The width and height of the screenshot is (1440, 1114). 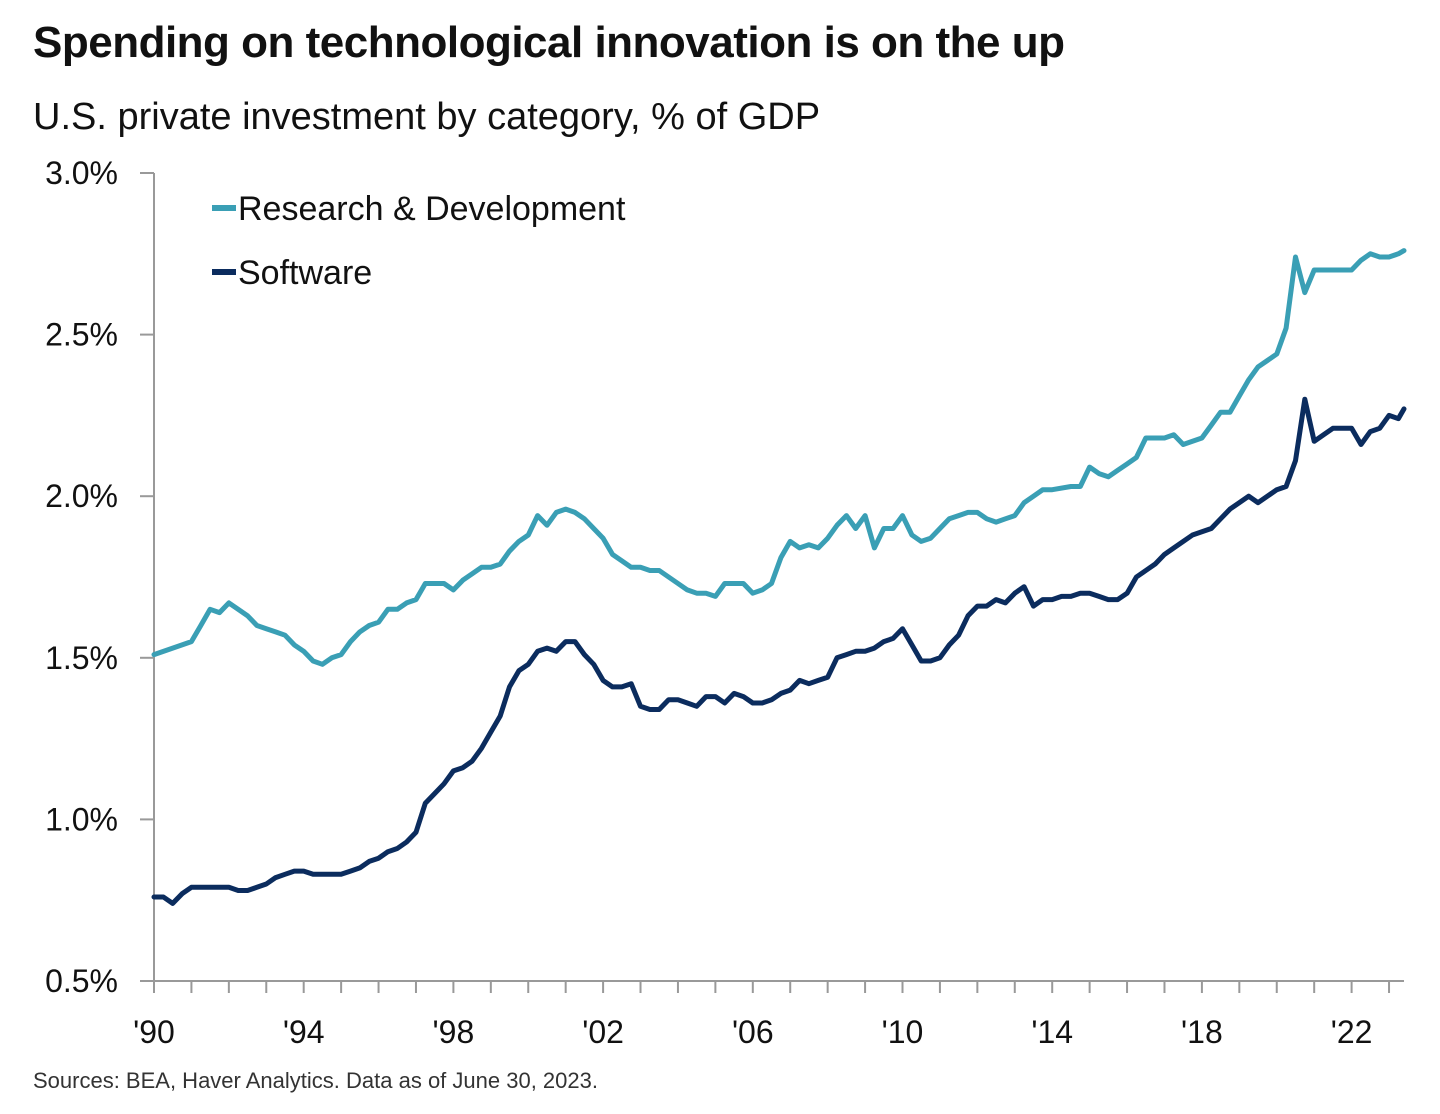 What do you see at coordinates (305, 273) in the screenshot?
I see `legend-label: Software` at bounding box center [305, 273].